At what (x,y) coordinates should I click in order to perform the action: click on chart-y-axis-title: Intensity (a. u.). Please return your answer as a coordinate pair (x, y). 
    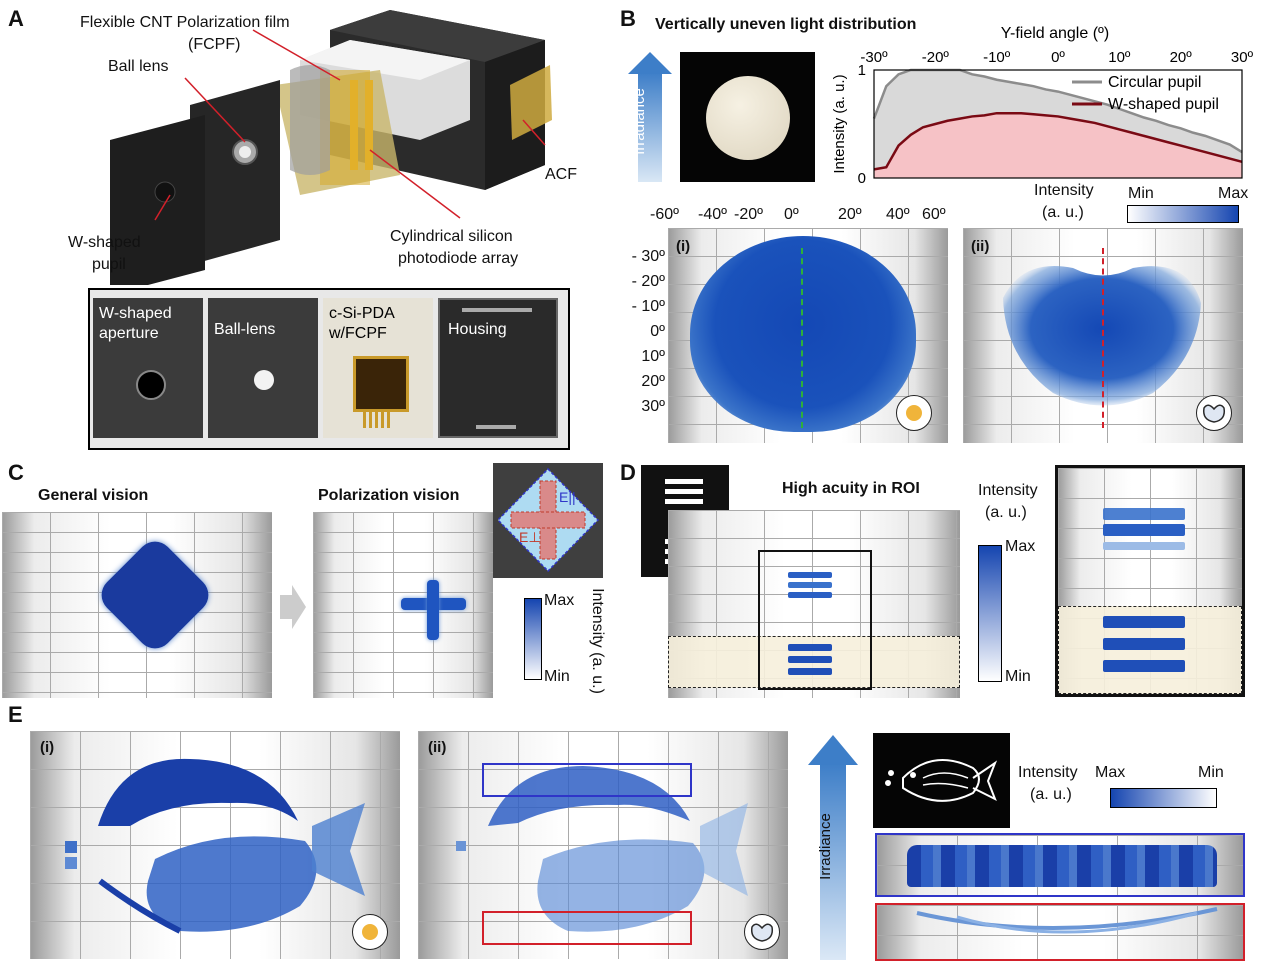
    Looking at the image, I should click on (839, 123).